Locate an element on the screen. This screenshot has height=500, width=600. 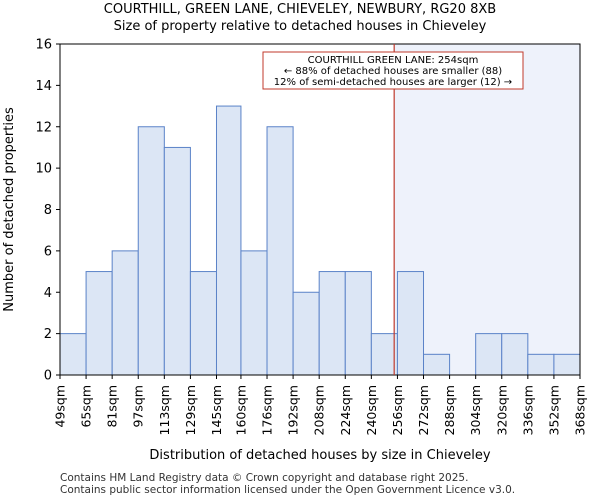
x-tick-label: 352sqm is located at coordinates (553, 410).